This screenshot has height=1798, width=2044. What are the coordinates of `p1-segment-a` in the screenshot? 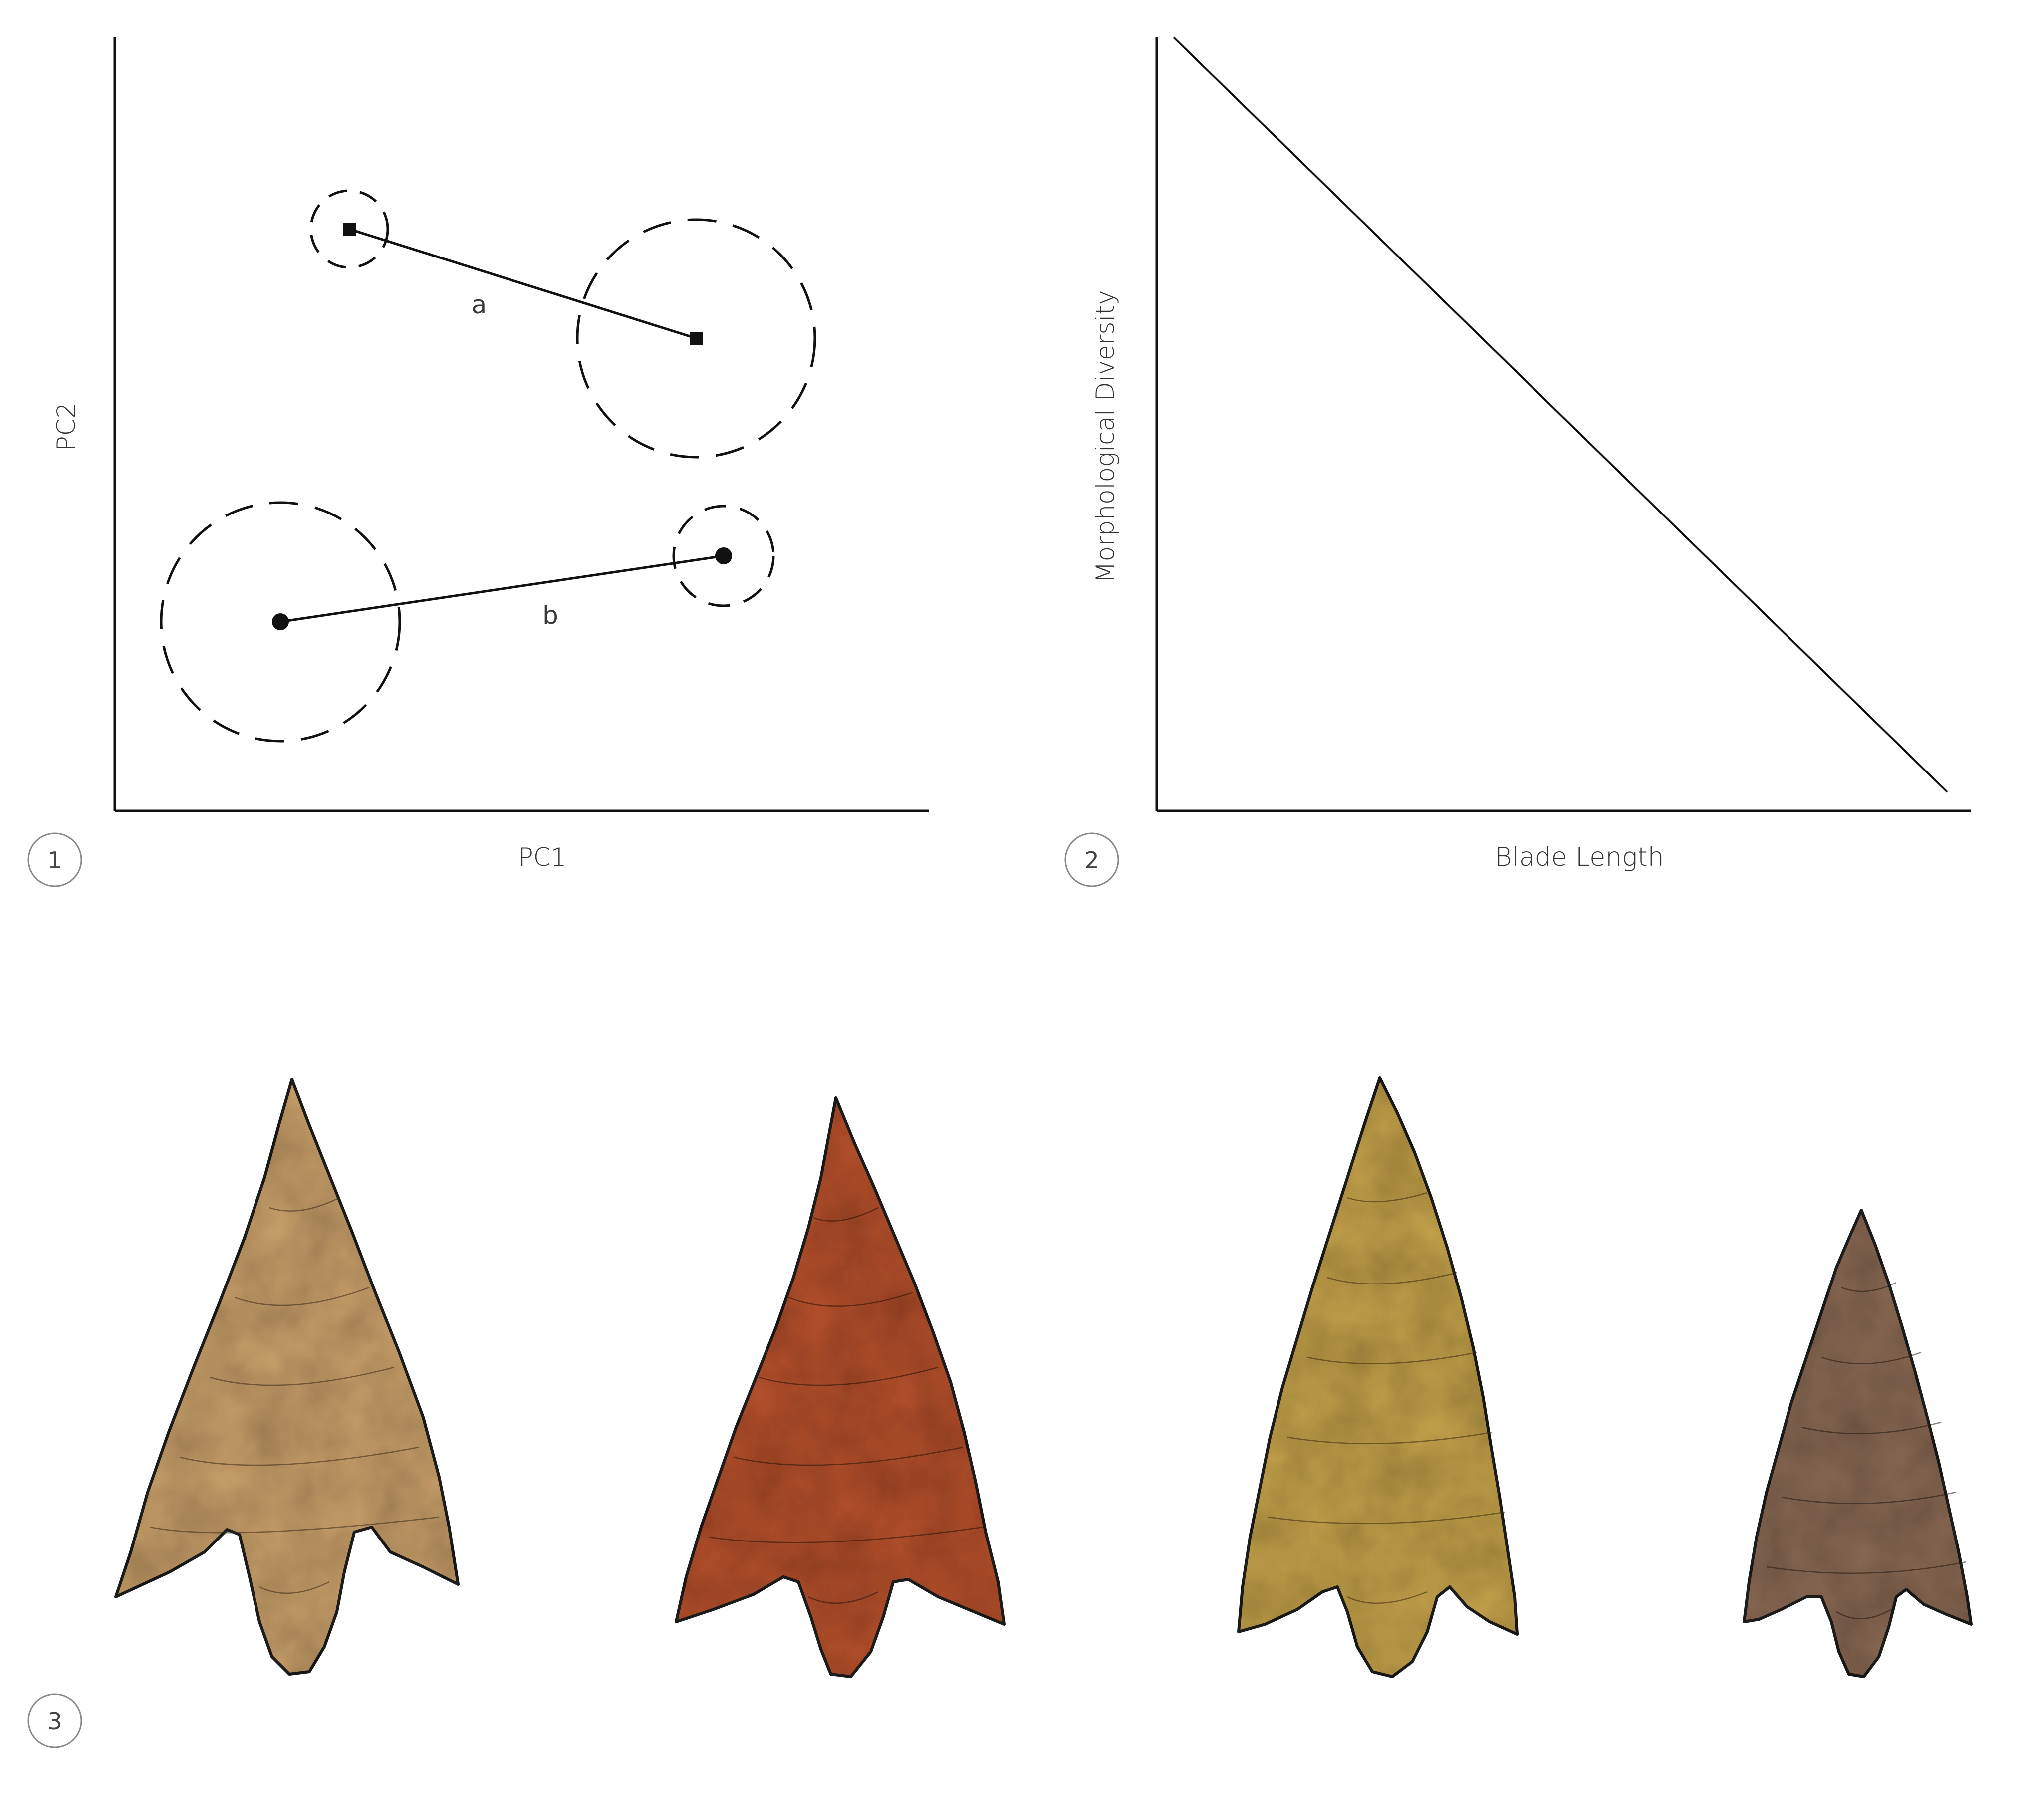 It's located at (523, 284).